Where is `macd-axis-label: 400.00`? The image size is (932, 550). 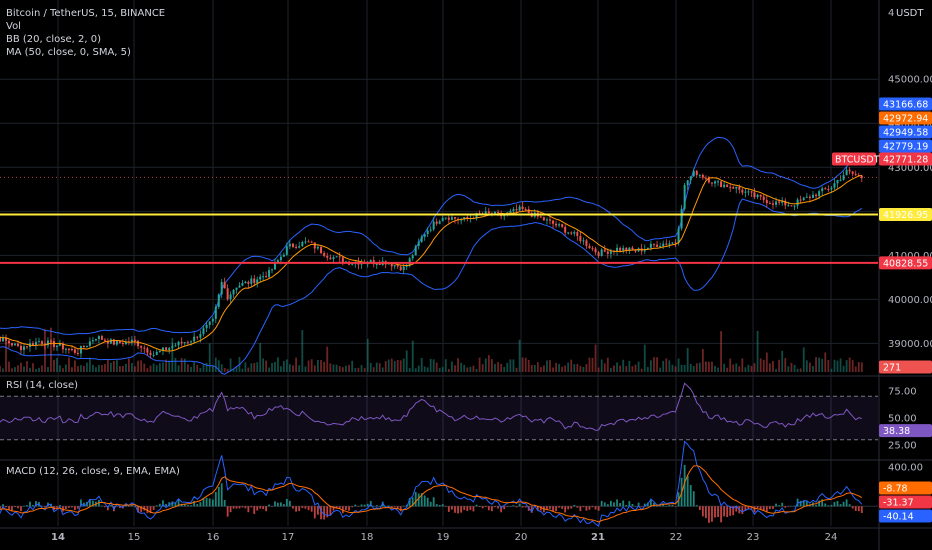
macd-axis-label: 400.00 is located at coordinates (905, 467).